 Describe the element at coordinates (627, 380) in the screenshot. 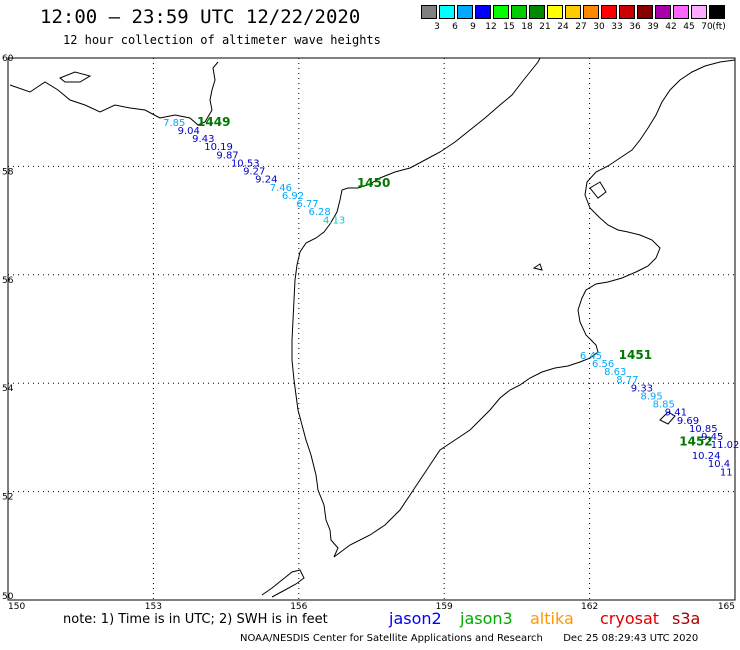

I see `wave-height-value: 8.77` at that location.